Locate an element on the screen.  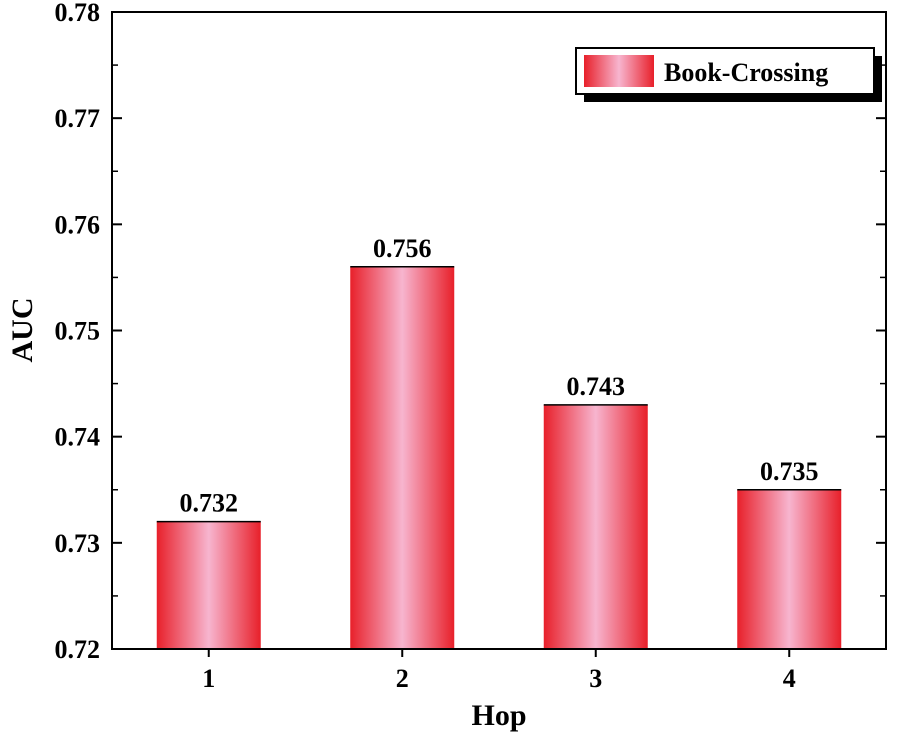
y-tick-label: 0.76 is located at coordinates (78, 224).